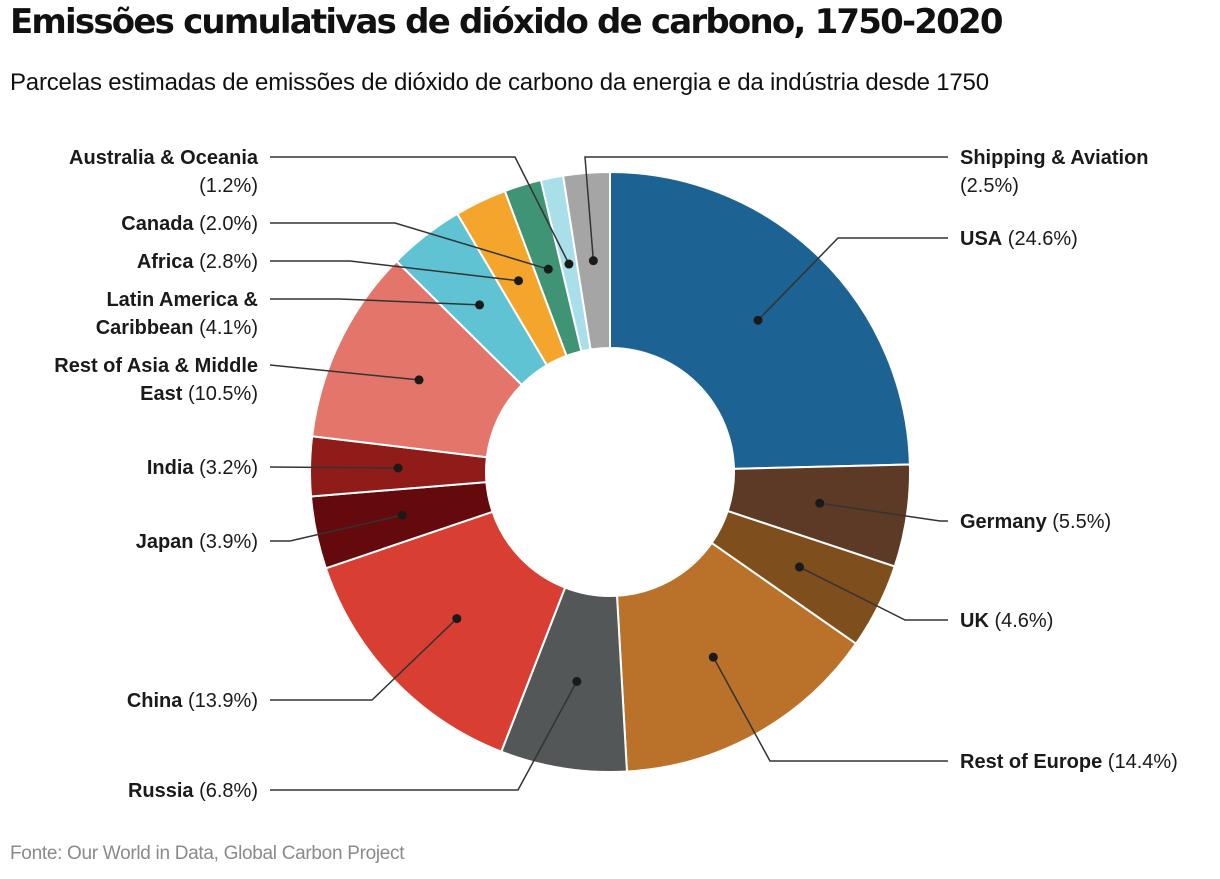  What do you see at coordinates (577, 681) in the screenshot?
I see `leader-dot-russia` at bounding box center [577, 681].